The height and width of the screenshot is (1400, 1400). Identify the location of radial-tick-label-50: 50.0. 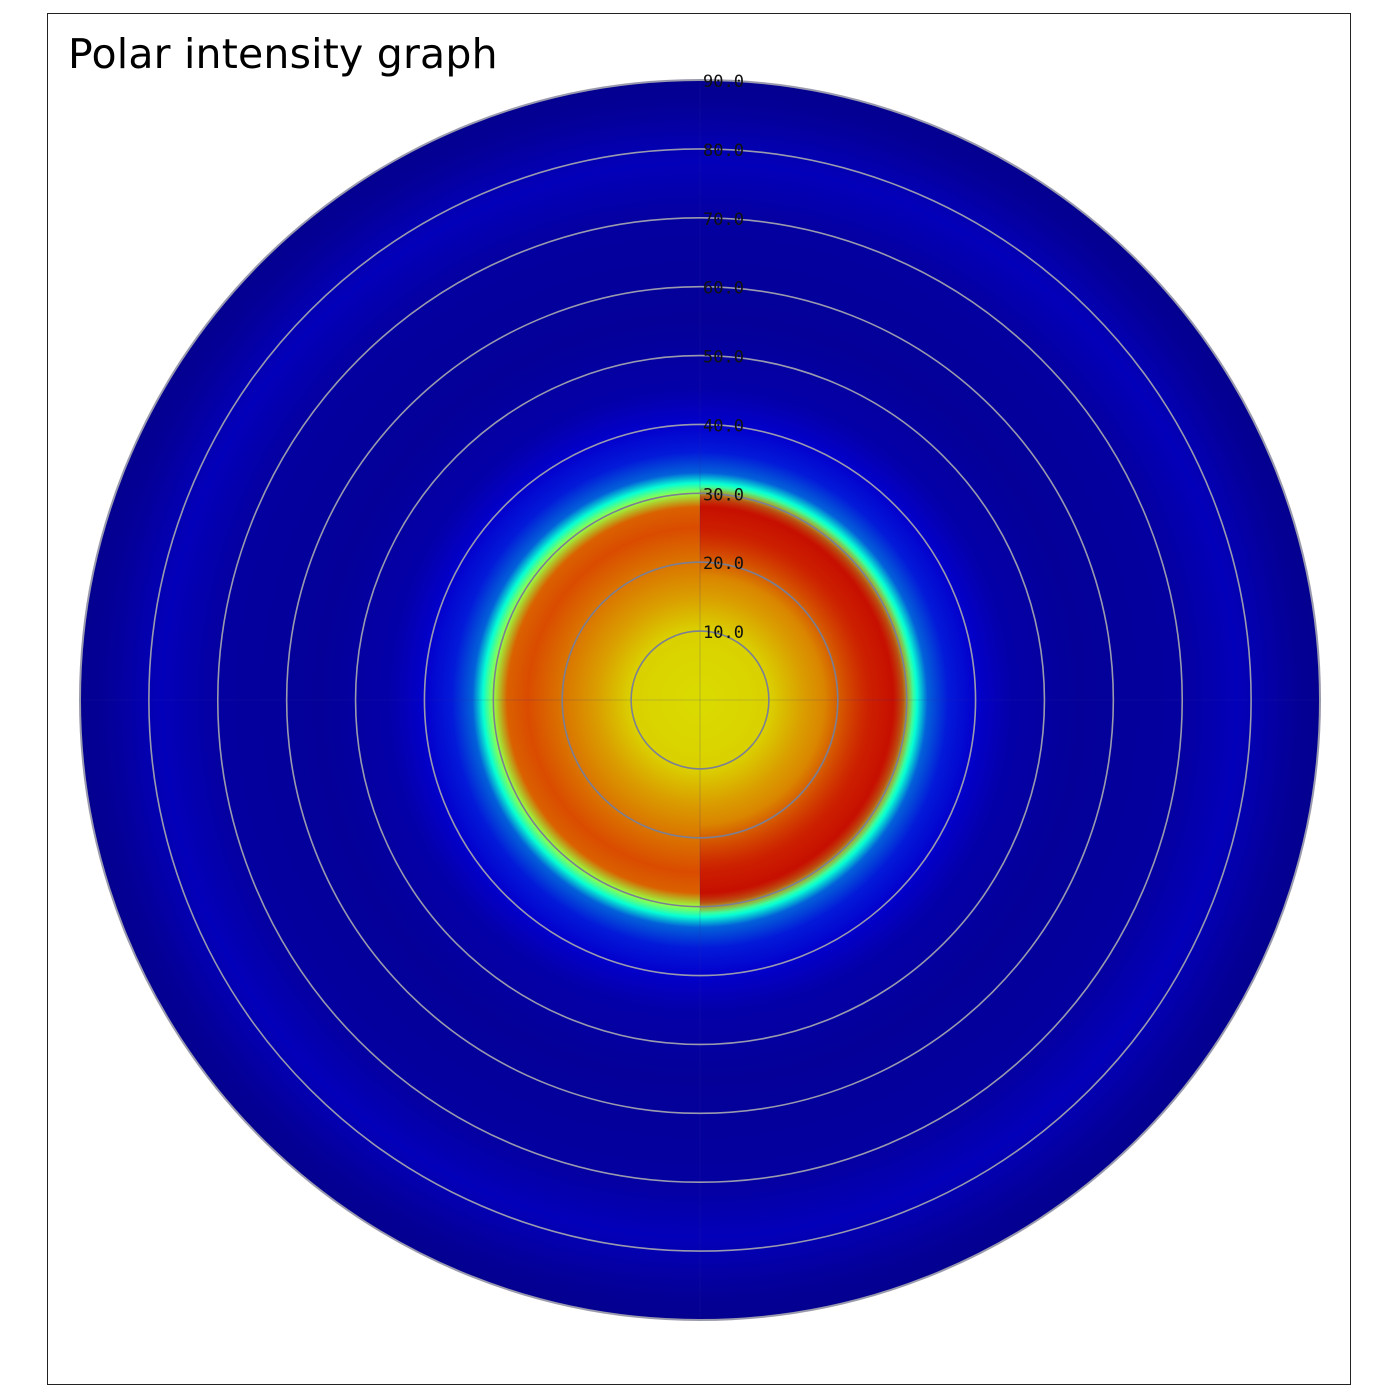
(723, 358).